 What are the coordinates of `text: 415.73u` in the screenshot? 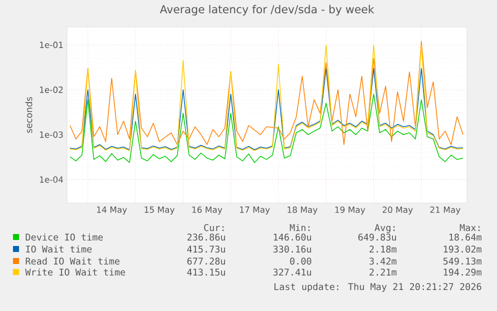 It's located at (206, 249).